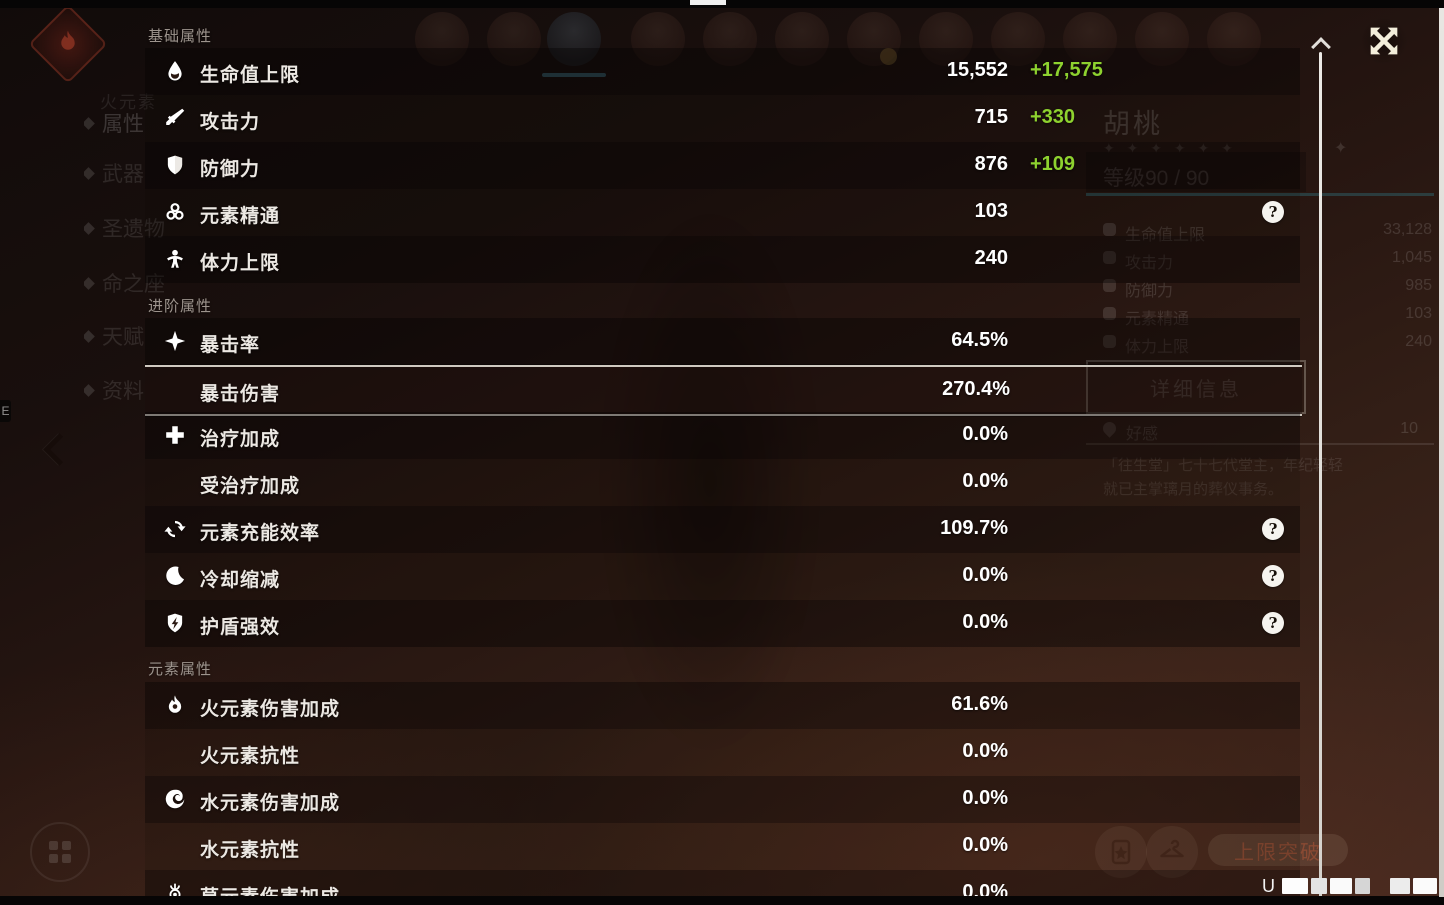 This screenshot has height=905, width=1444. What do you see at coordinates (722, 118) in the screenshot?
I see `stat-row-atk: 攻击力 715 +330` at bounding box center [722, 118].